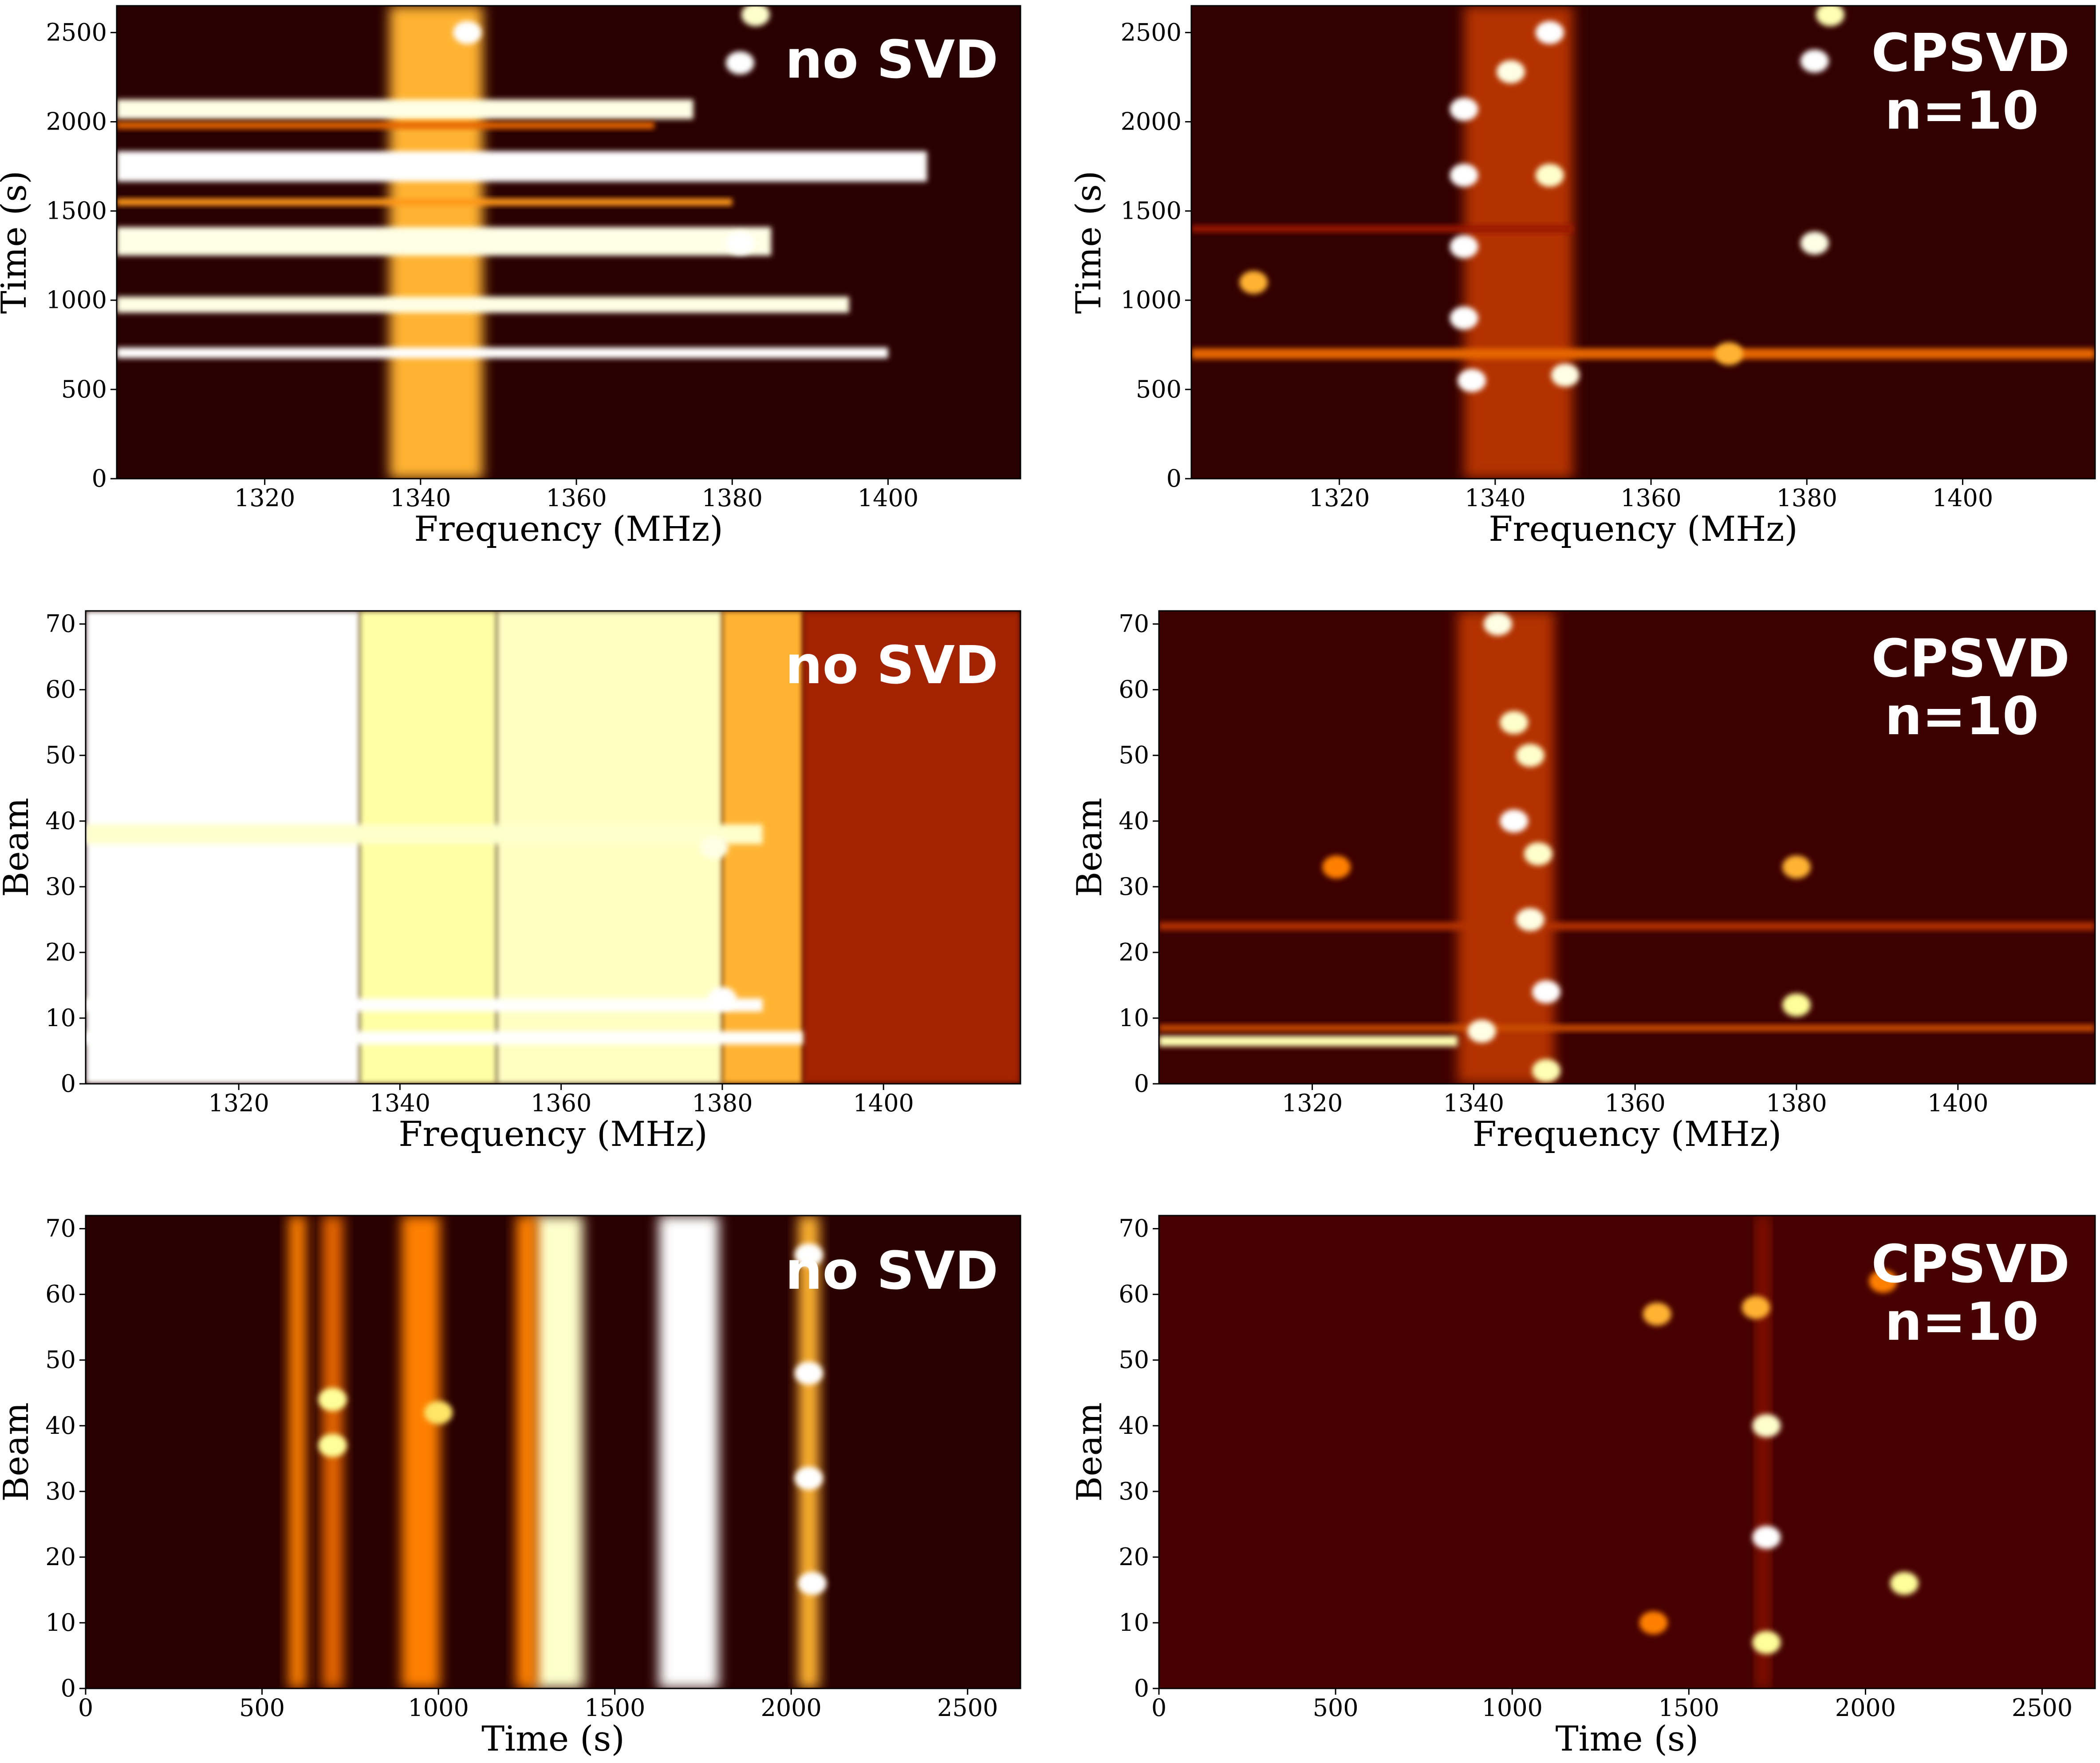  Describe the element at coordinates (891, 1270) in the screenshot. I see `panel-annotation: no SVD` at that location.